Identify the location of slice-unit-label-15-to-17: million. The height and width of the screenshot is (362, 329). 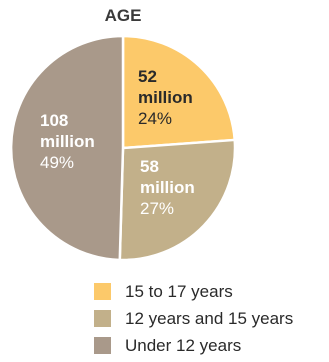
(165, 97).